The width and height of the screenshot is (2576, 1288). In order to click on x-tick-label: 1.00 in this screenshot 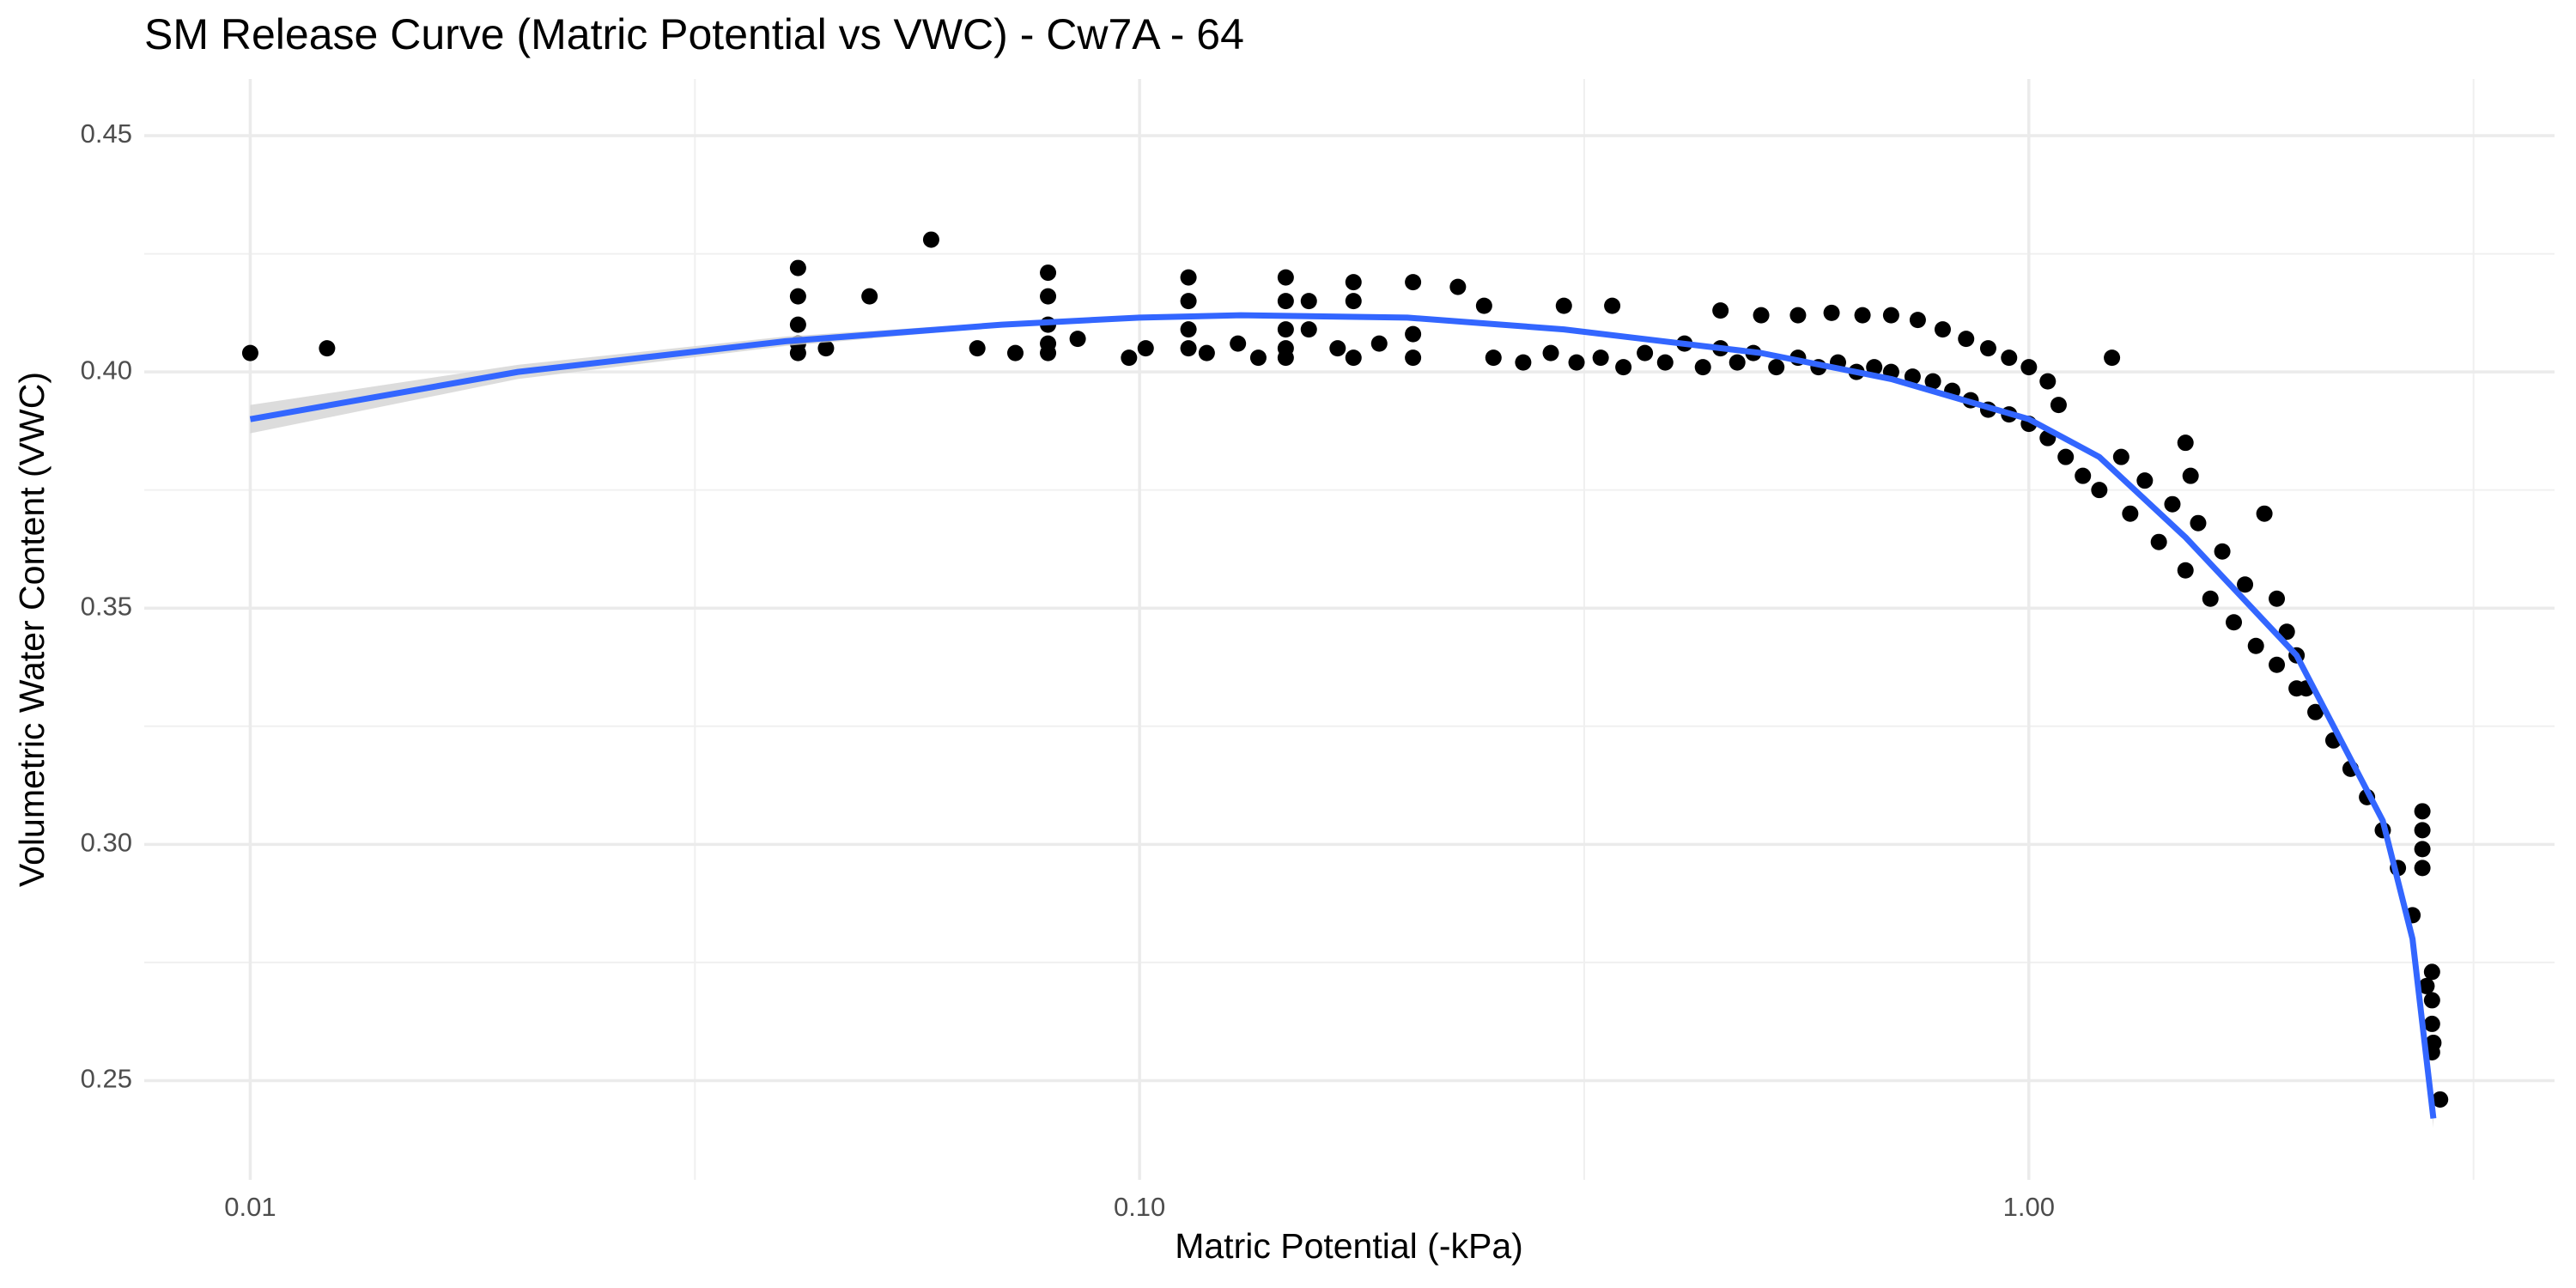, I will do `click(2029, 1207)`.